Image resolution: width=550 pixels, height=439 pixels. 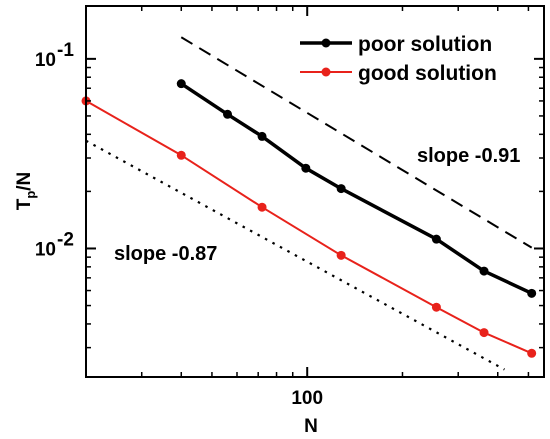 What do you see at coordinates (30, 195) in the screenshot?
I see `y-axis-title-subscript: p` at bounding box center [30, 195].